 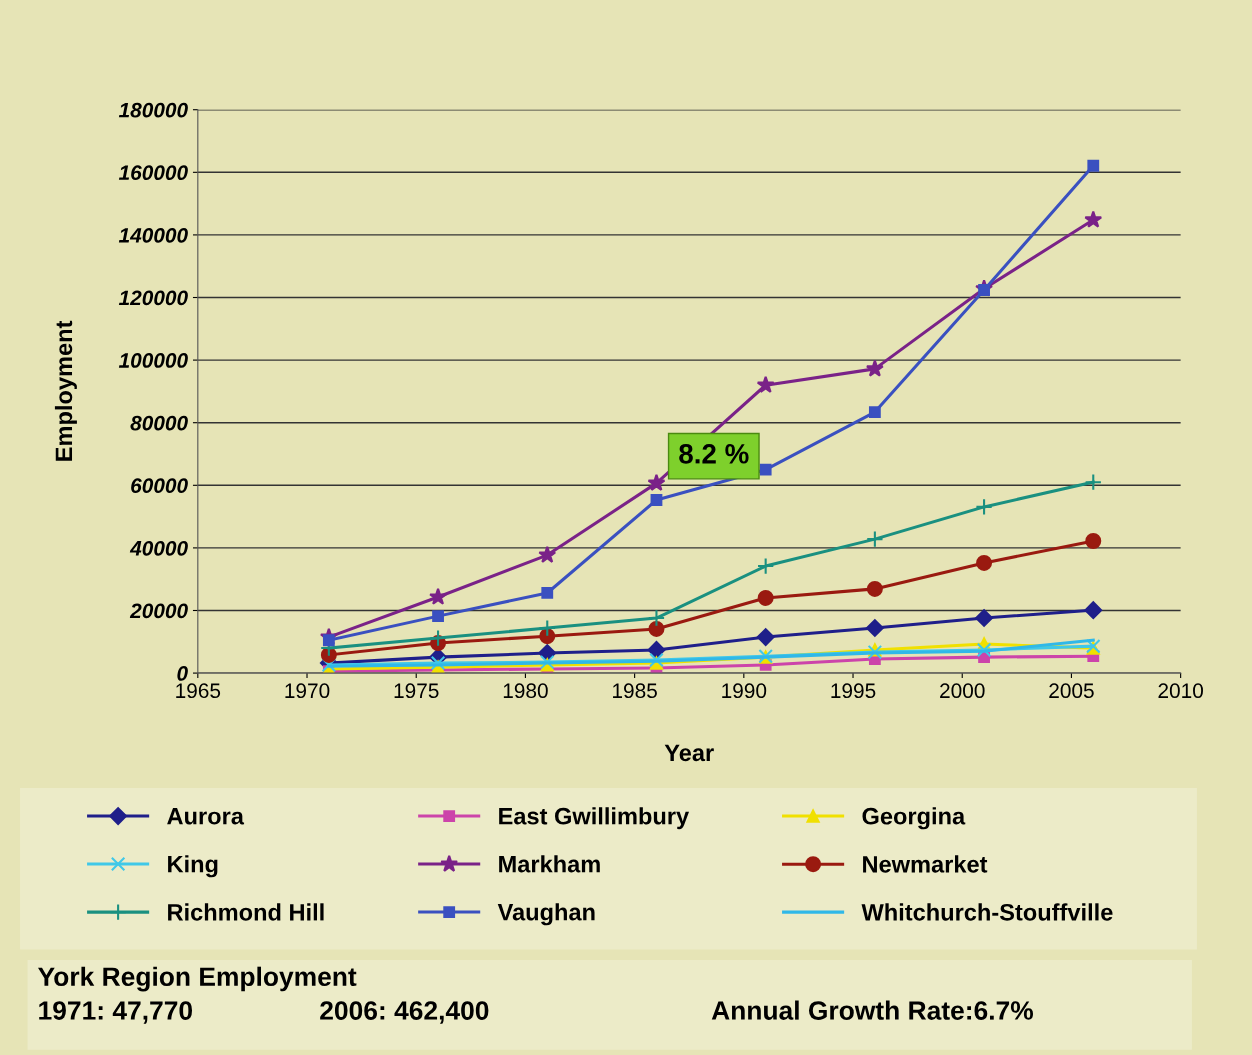 I want to click on y-axis-title: Employment, so click(x=65, y=390).